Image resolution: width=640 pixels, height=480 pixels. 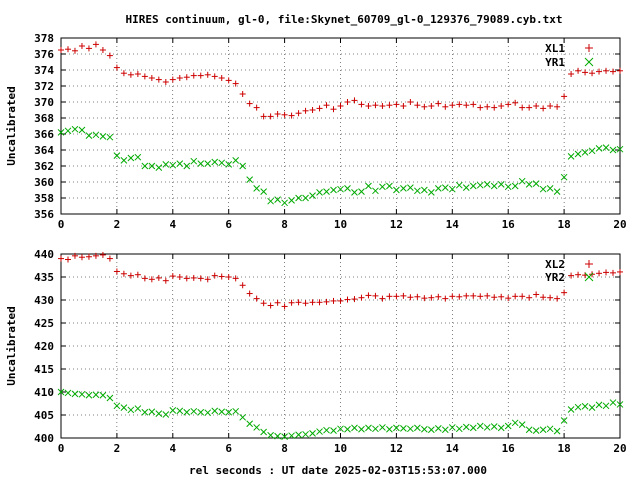 What do you see at coordinates (44, 54) in the screenshot?
I see `y-tick-label: 376` at bounding box center [44, 54].